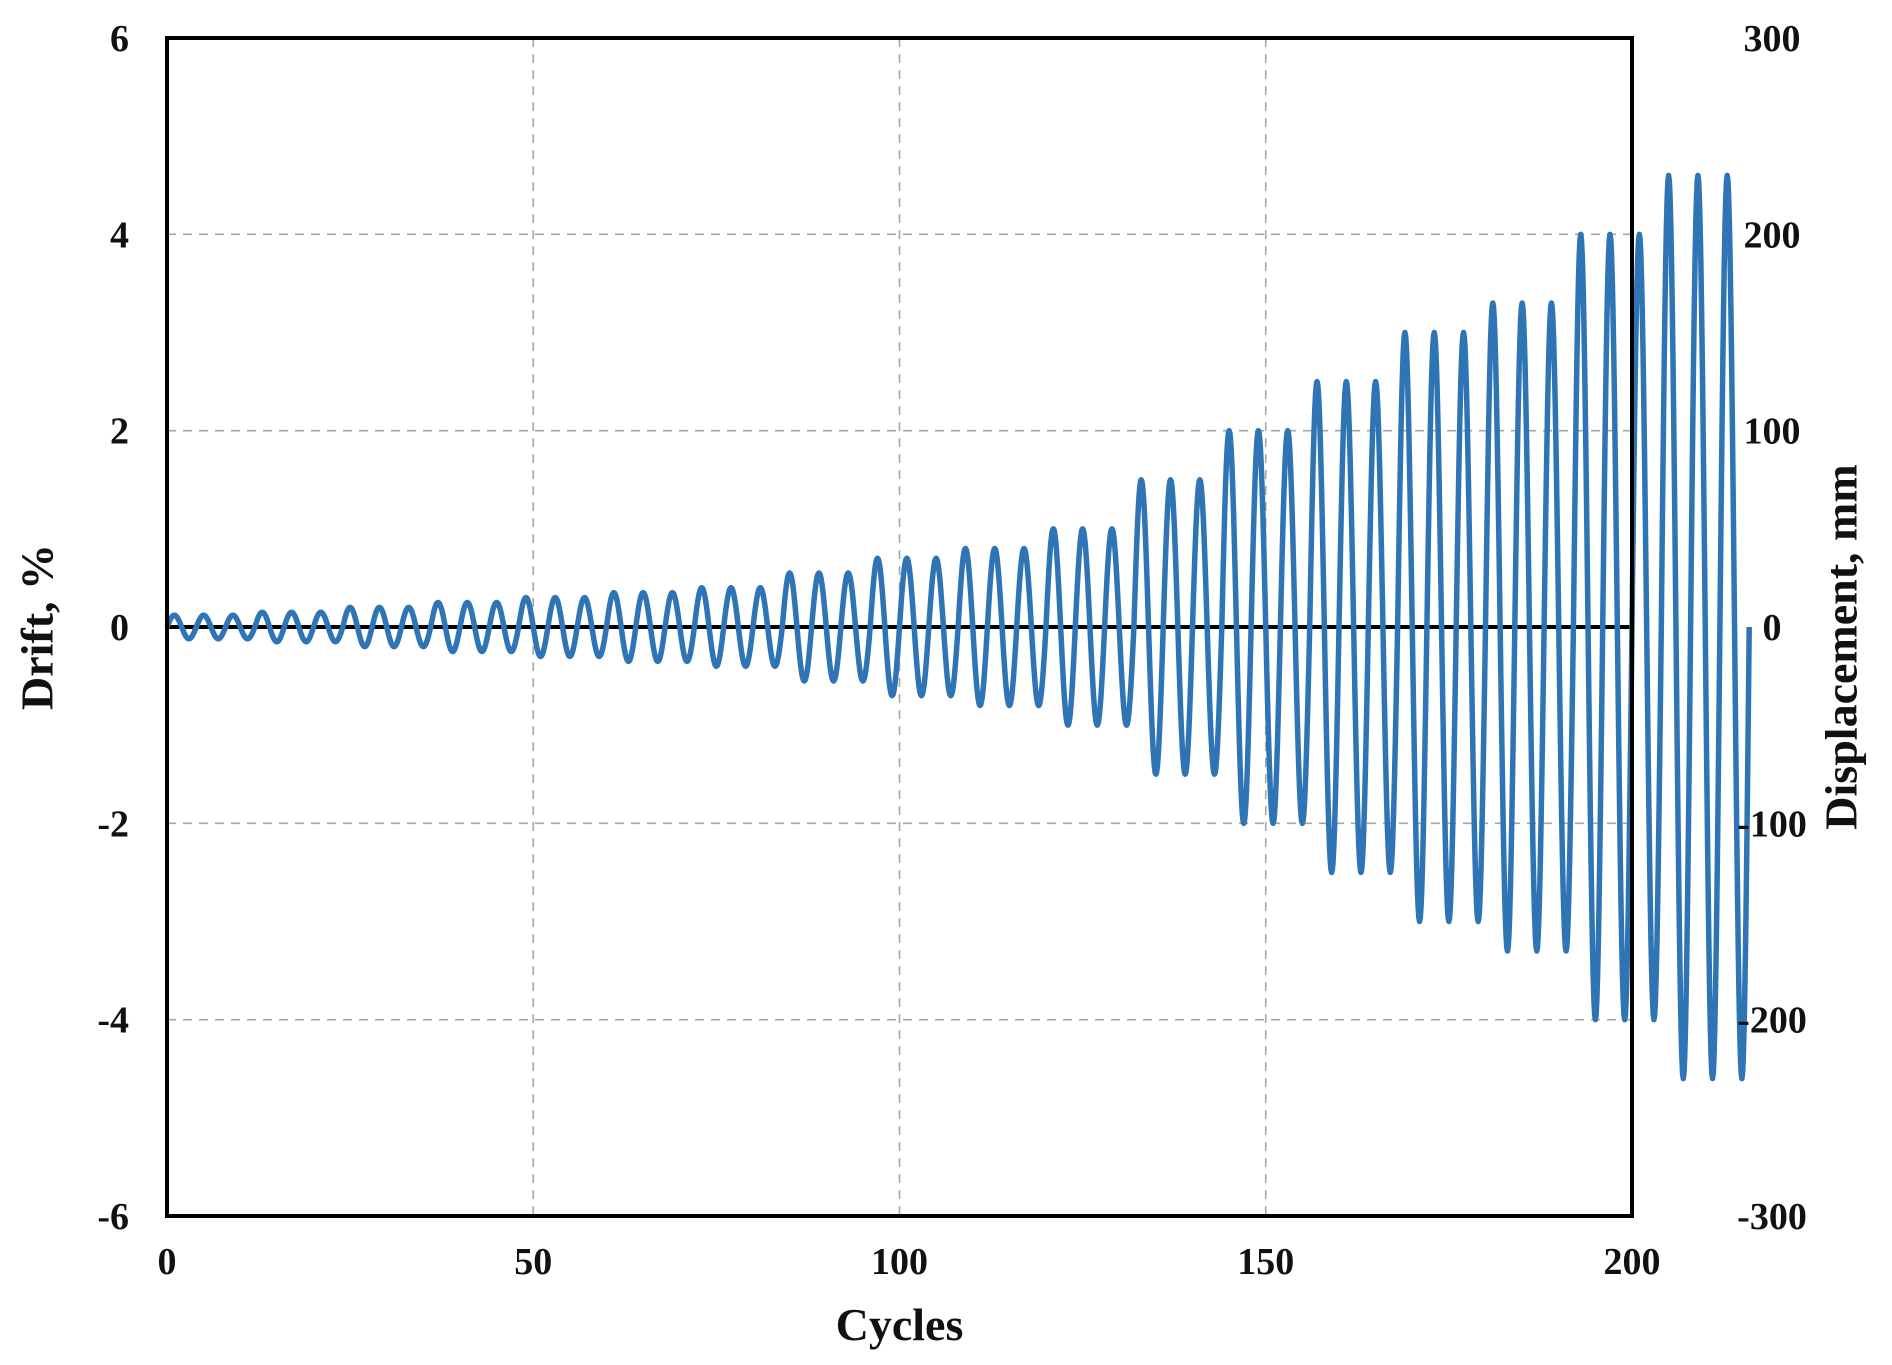 The height and width of the screenshot is (1365, 1892). What do you see at coordinates (1772, 824) in the screenshot?
I see `y2-tick-label: -100` at bounding box center [1772, 824].